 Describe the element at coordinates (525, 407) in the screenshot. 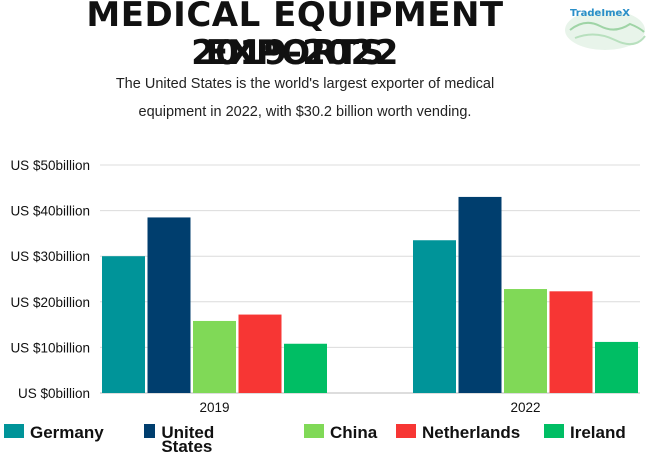

I see `x-category-label: 2022` at that location.